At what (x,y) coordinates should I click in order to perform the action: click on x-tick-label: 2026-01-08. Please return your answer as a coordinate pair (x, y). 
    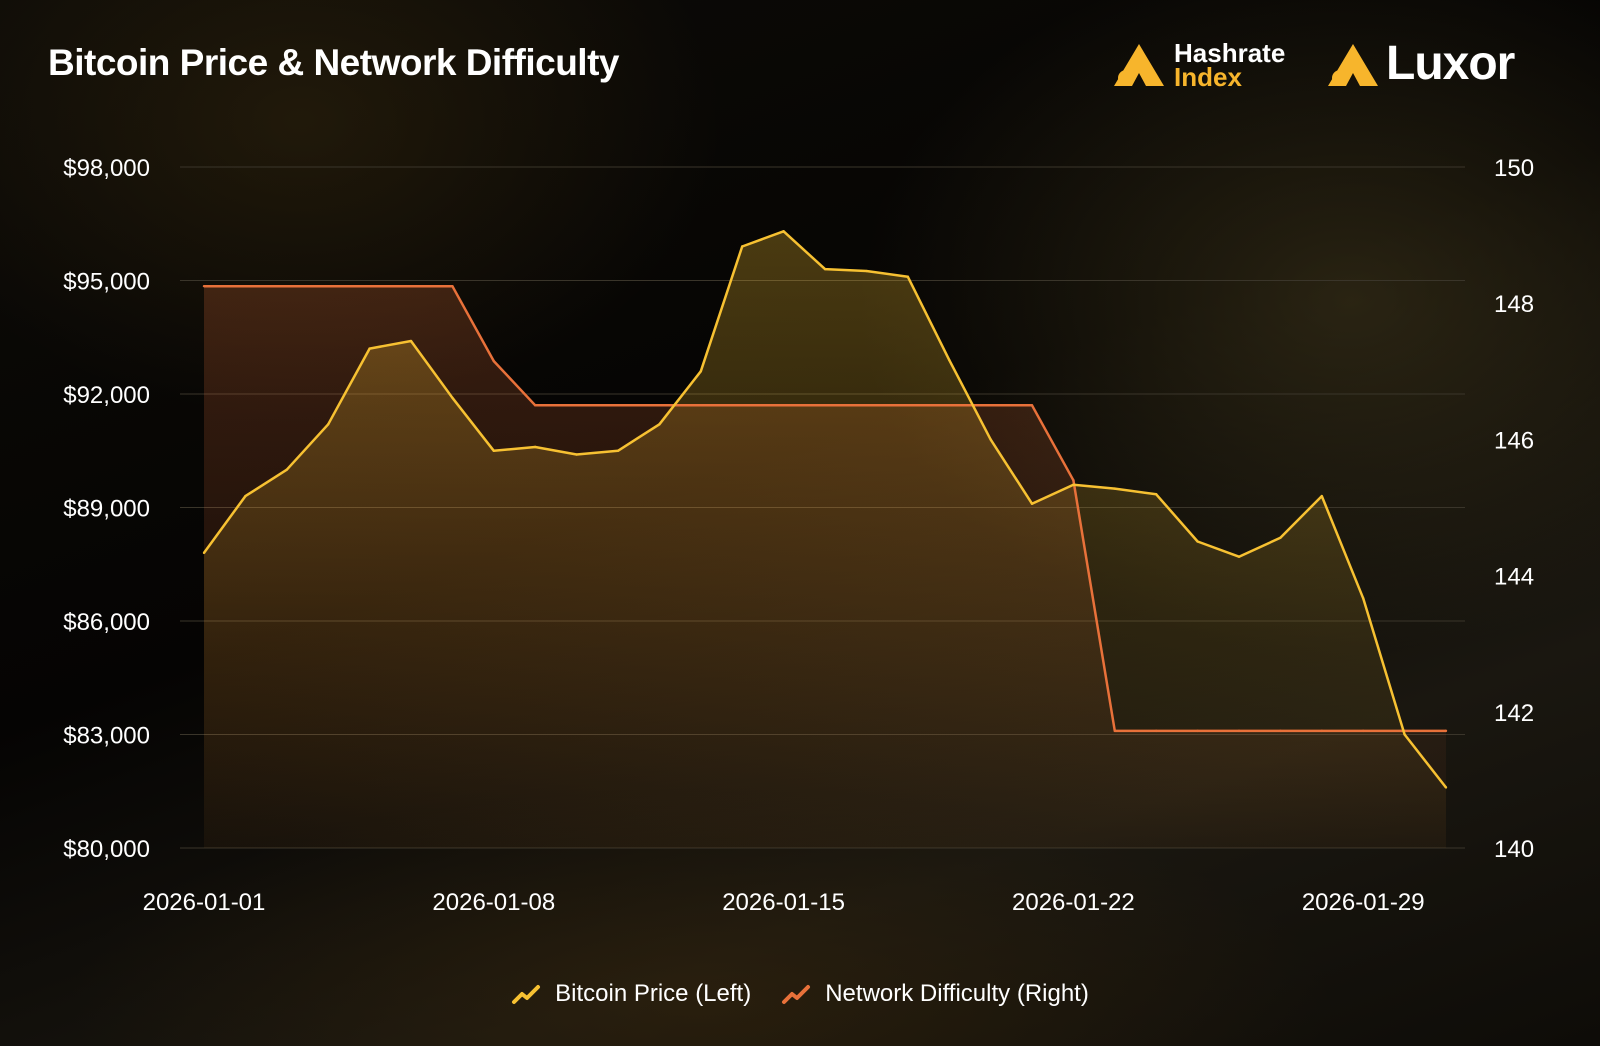
    Looking at the image, I should click on (493, 902).